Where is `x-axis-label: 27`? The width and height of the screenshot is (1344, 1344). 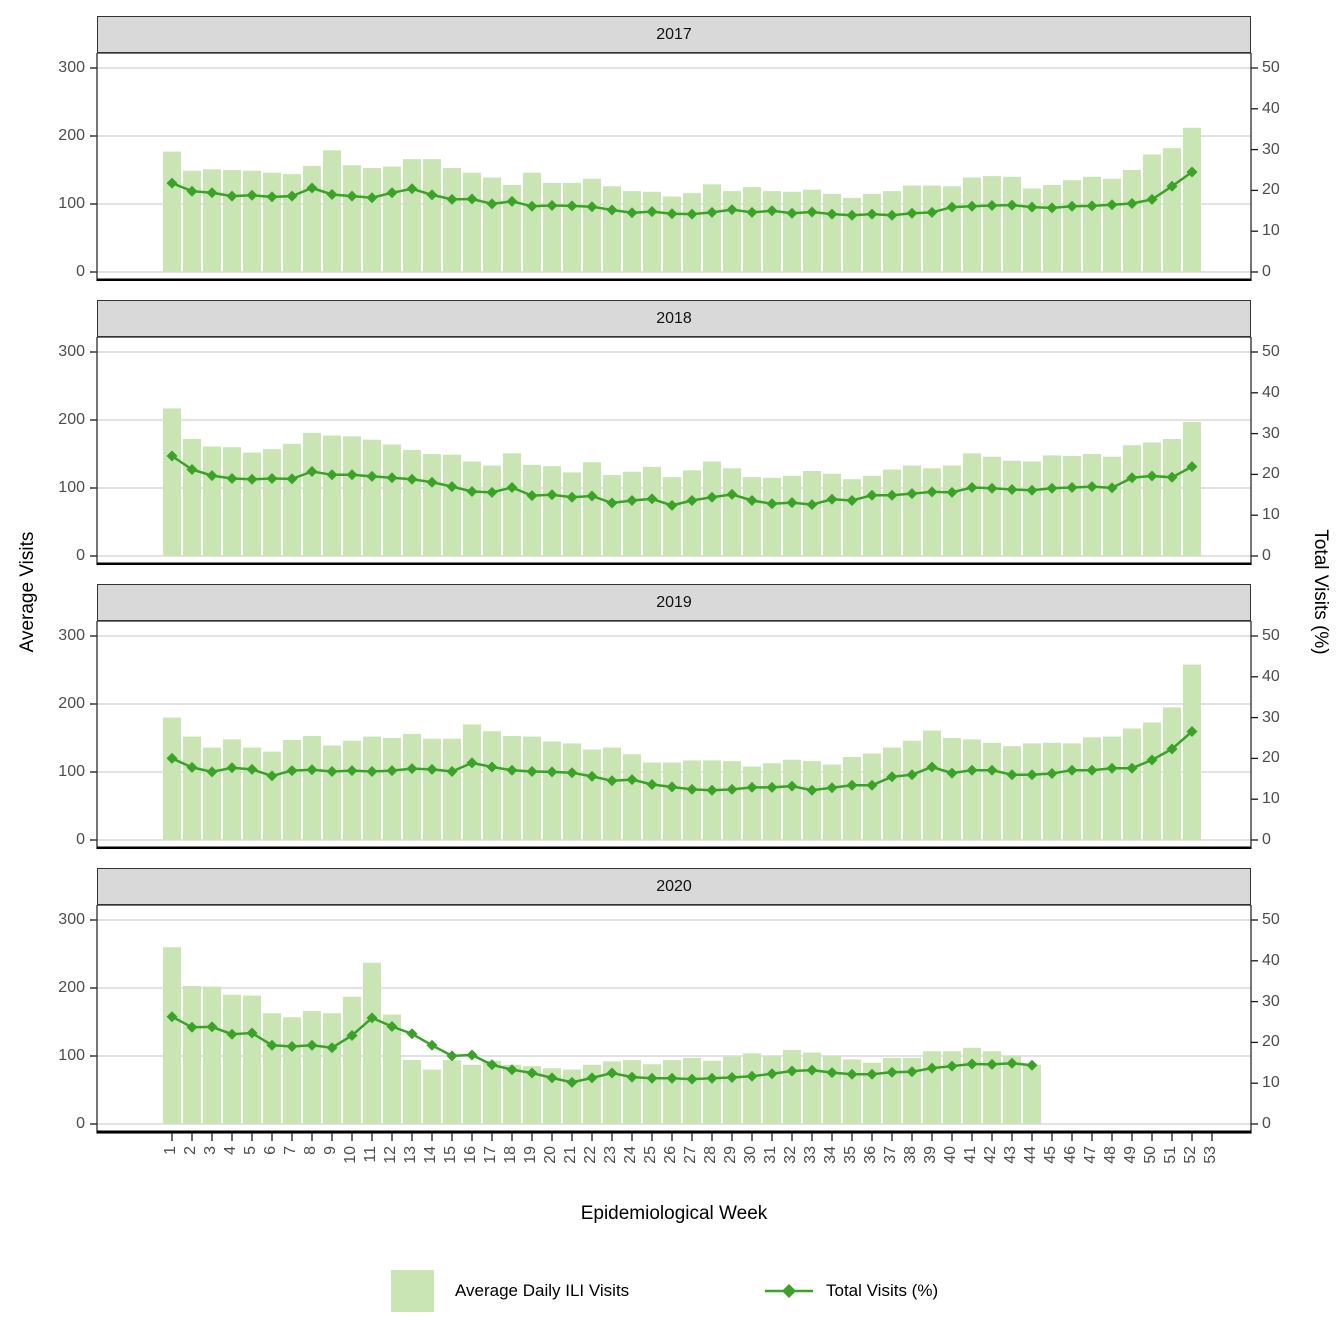
x-axis-label: 27 is located at coordinates (690, 1155).